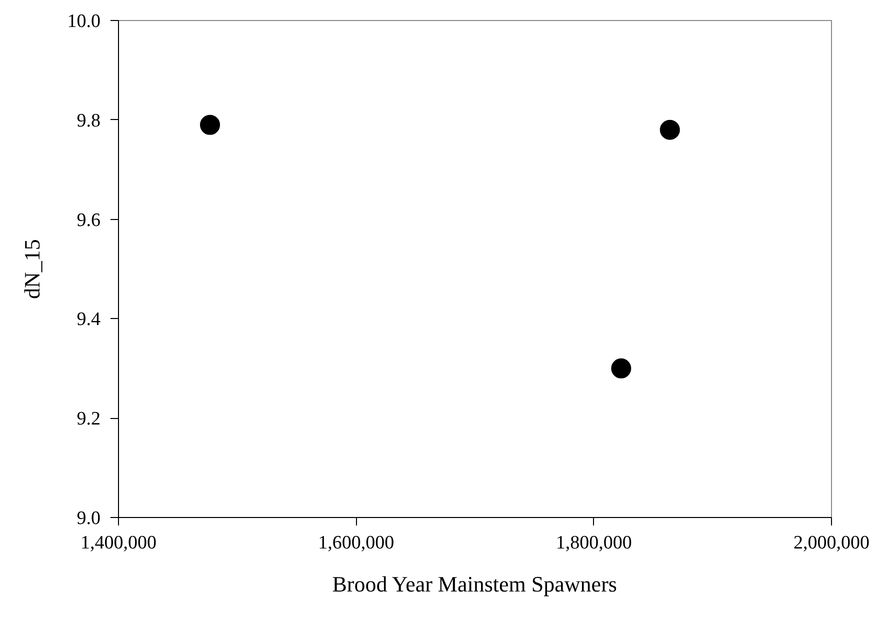 Image resolution: width=881 pixels, height=627 pixels. What do you see at coordinates (88, 419) in the screenshot?
I see `y-tick-label: 9.2` at bounding box center [88, 419].